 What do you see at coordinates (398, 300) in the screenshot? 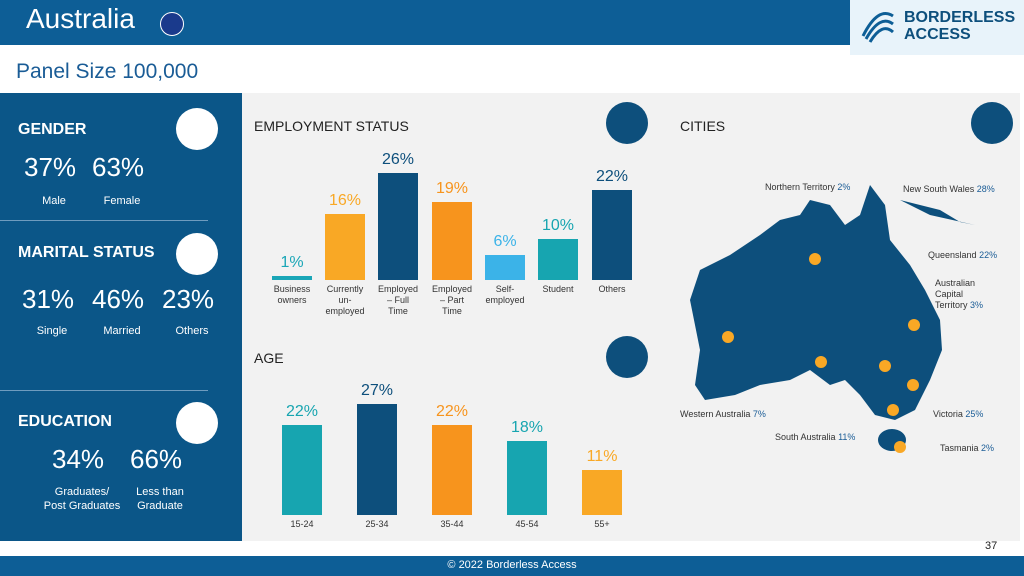
I see `category-label: Employed – Full Time` at bounding box center [398, 300].